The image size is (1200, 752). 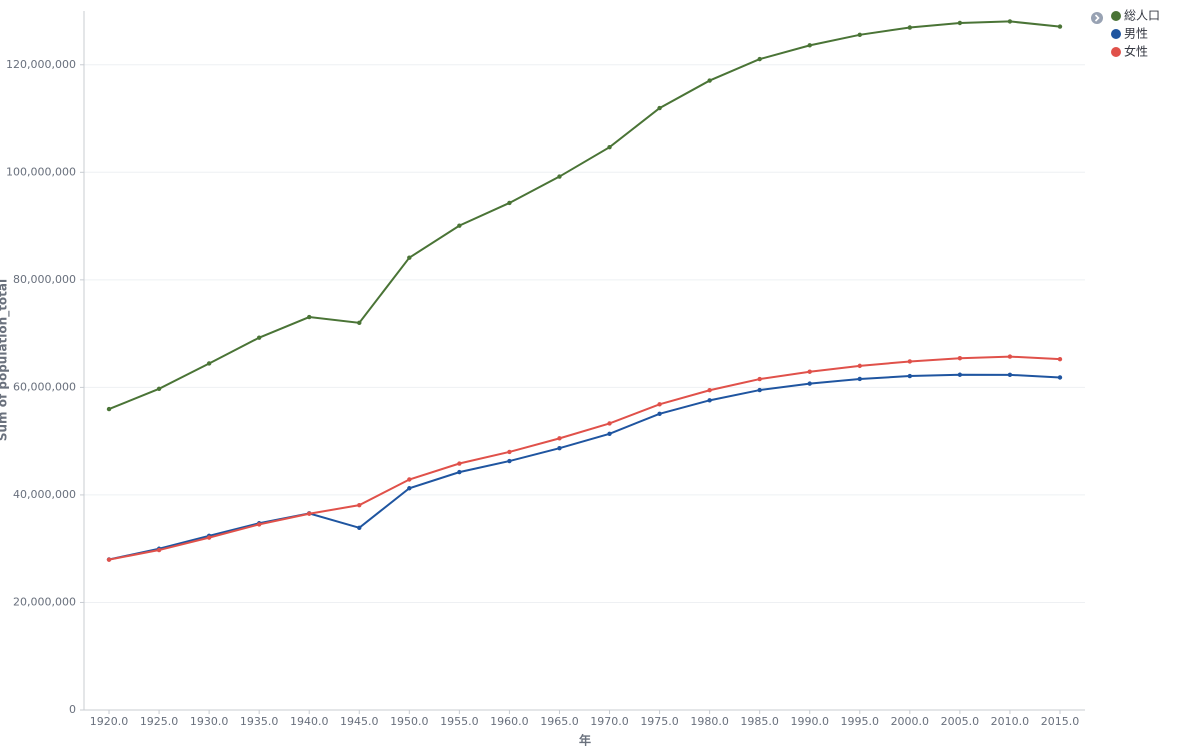 I want to click on y-tick-label: 20,000,000, so click(x=44, y=601).